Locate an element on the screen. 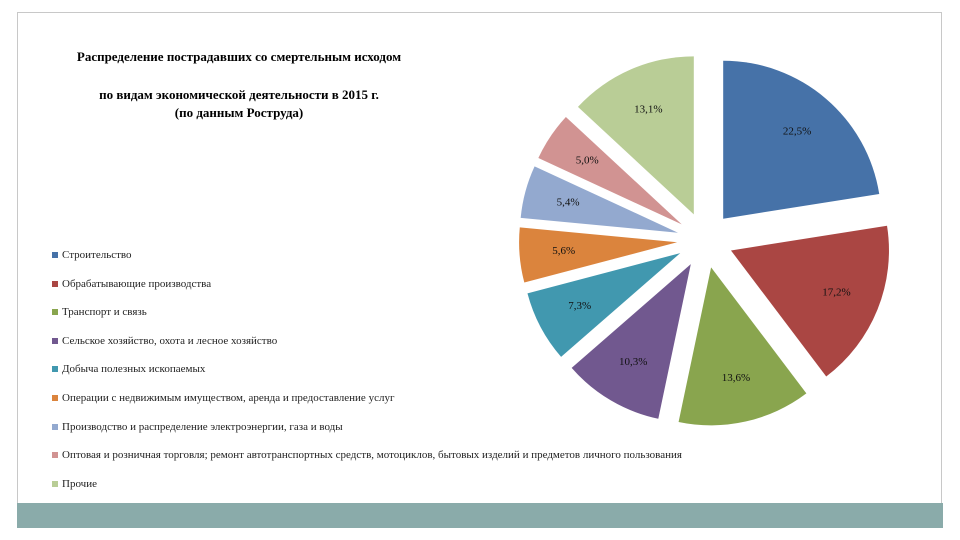 This screenshot has width=960, height=540. data-label: 5,0% is located at coordinates (587, 161).